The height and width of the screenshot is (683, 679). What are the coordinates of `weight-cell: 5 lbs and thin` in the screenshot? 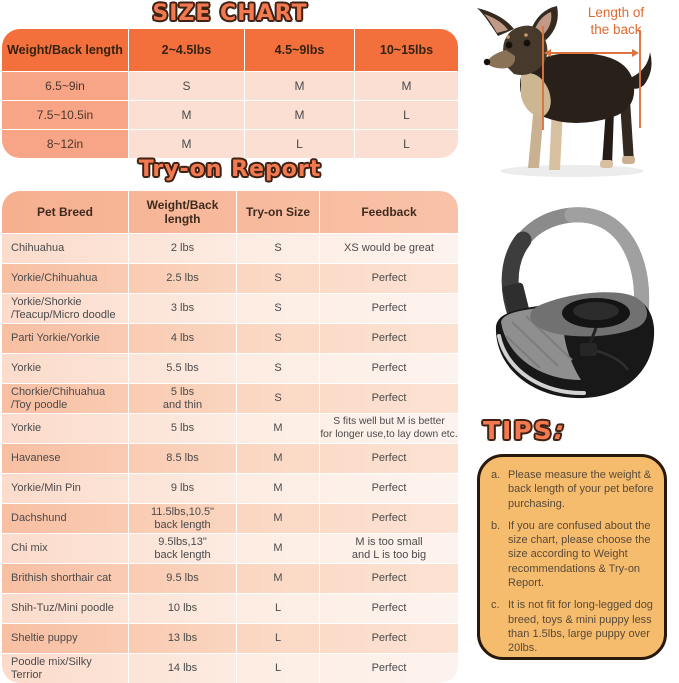 It's located at (183, 398).